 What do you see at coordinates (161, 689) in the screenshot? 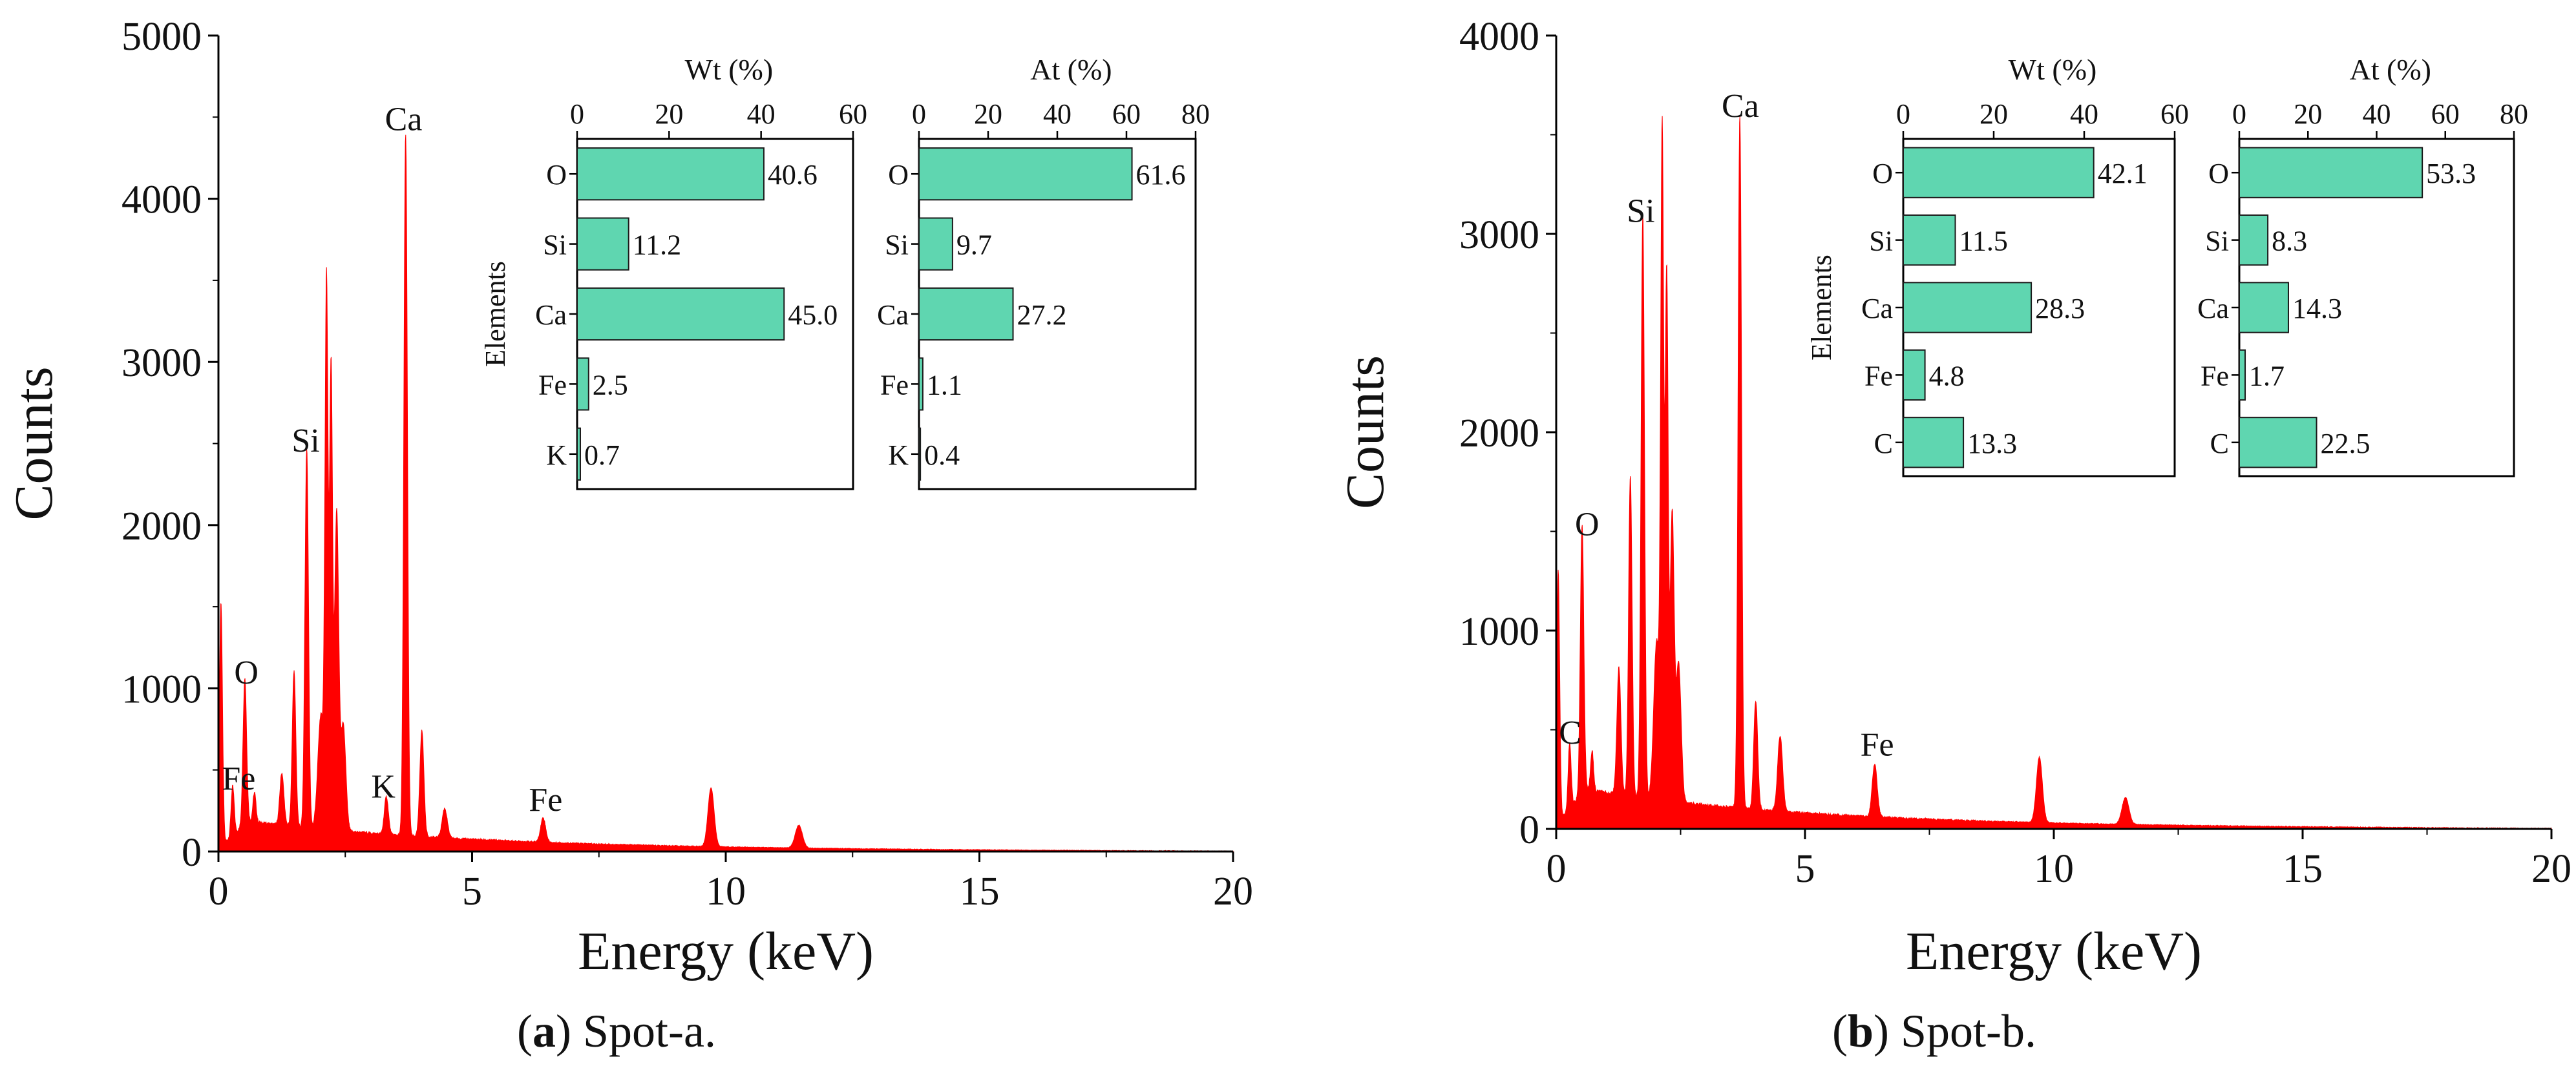
I see `y-tick-label: 1000` at bounding box center [161, 689].